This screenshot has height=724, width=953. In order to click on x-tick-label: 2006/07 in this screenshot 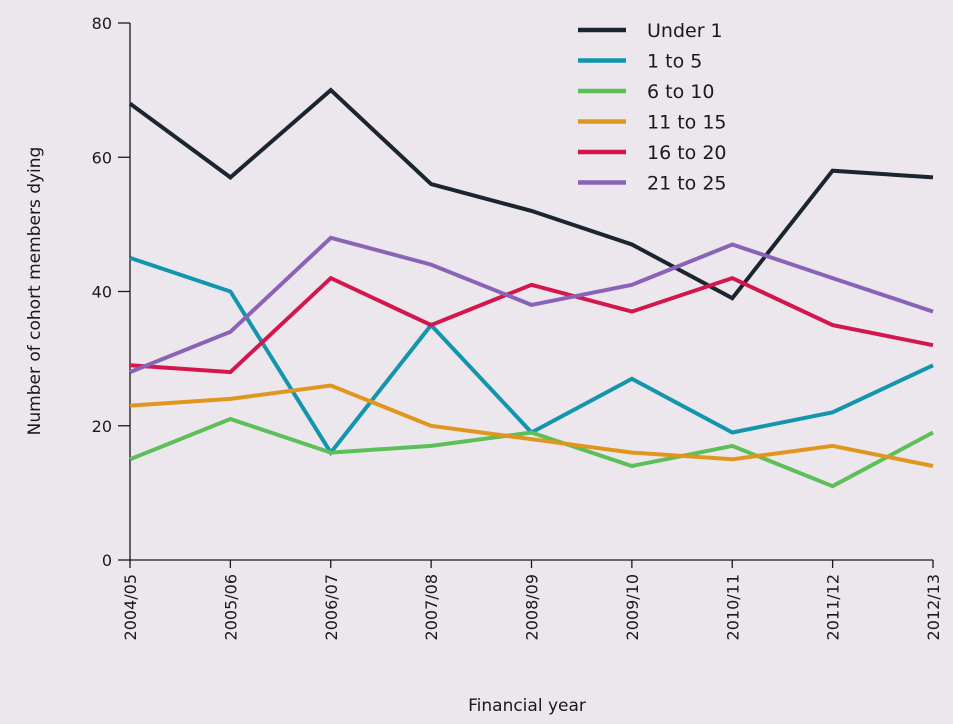, I will do `click(331, 607)`.